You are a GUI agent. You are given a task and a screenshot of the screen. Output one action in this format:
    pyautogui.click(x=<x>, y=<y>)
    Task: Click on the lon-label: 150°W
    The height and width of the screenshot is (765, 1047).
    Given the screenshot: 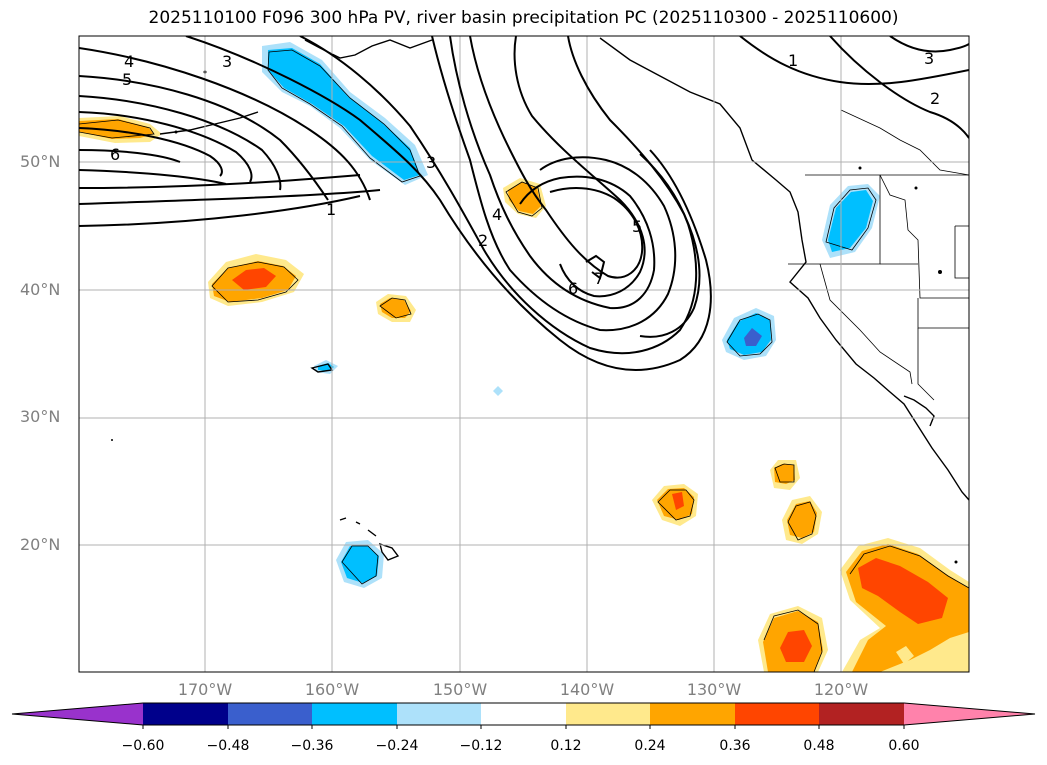 What is the action you would take?
    pyautogui.click(x=460, y=689)
    